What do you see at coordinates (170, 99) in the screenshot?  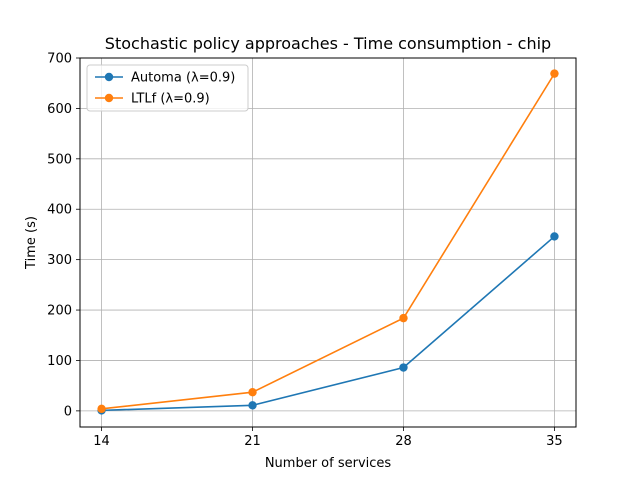 I see `legend-label: LTLf (λ=0.9)` at bounding box center [170, 99].